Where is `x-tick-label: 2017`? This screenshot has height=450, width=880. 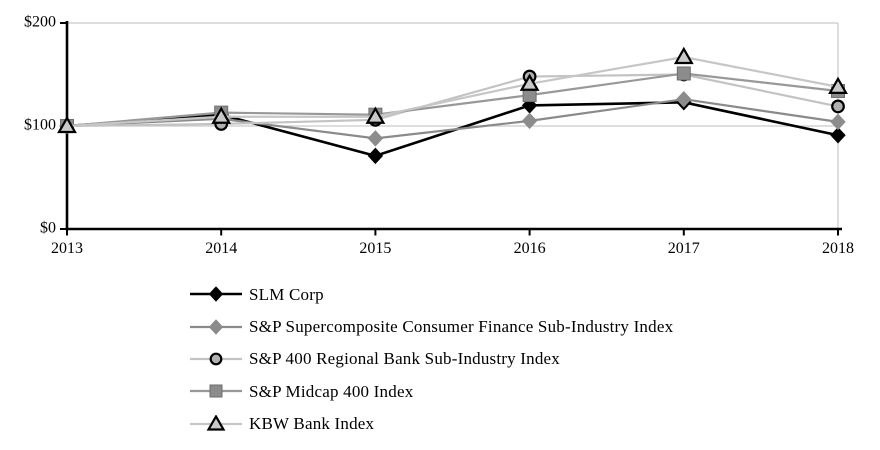
x-tick-label: 2017 is located at coordinates (684, 248).